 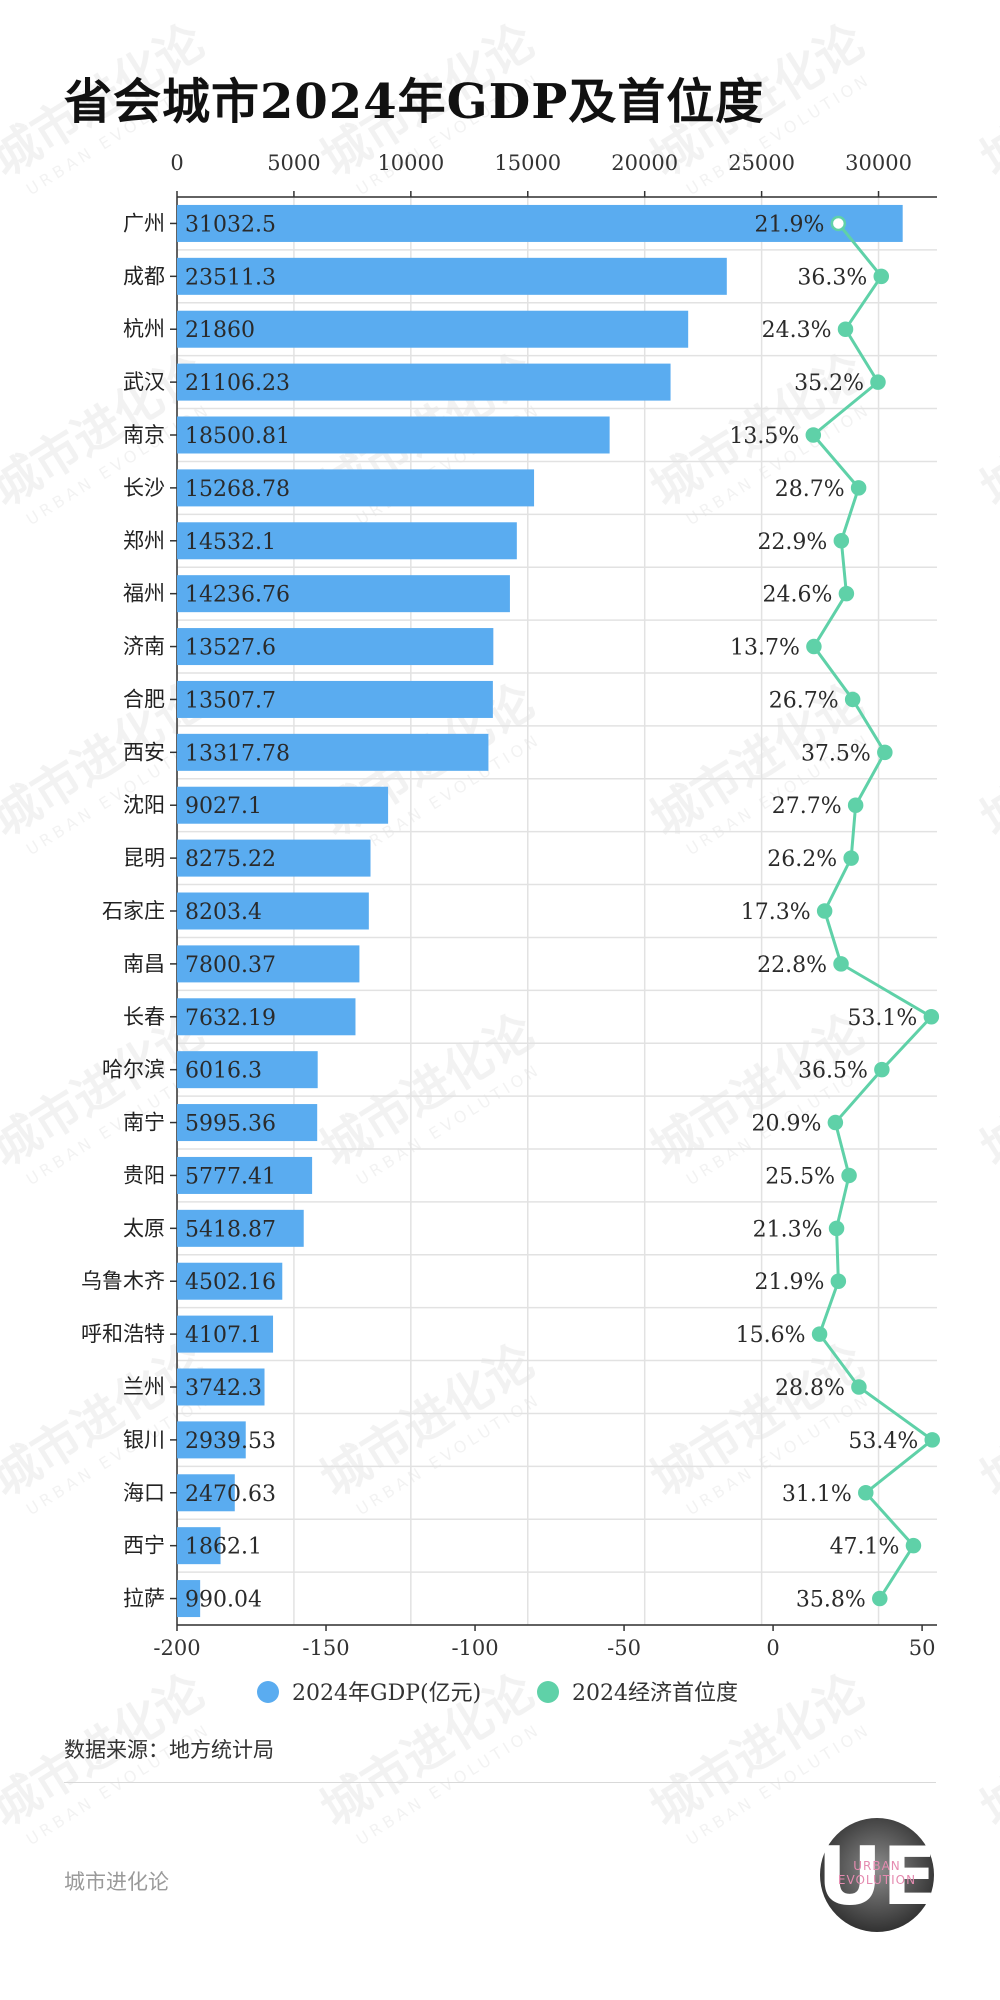 What do you see at coordinates (817, 1494) in the screenshot?
I see `primacy-value-label: 31.1%` at bounding box center [817, 1494].